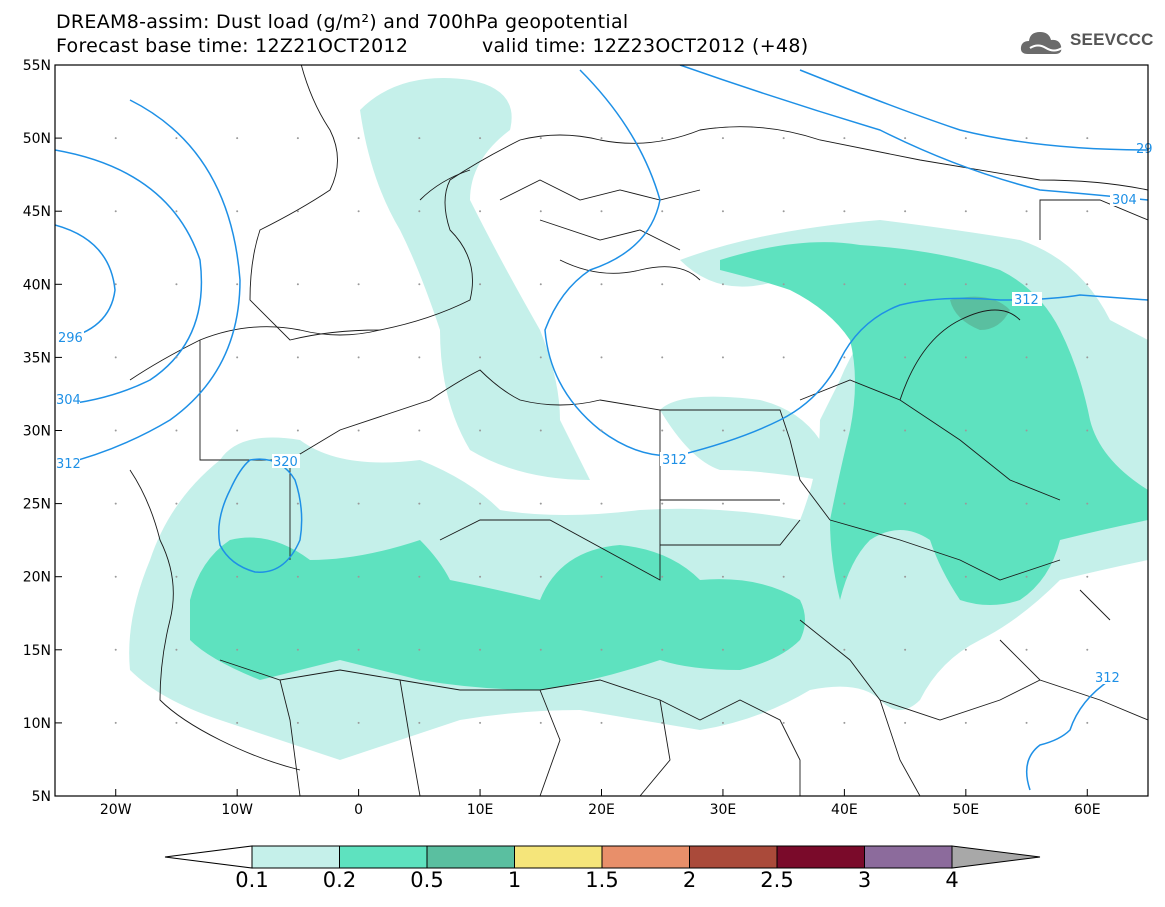  I want to click on colorbar-label: 0.1, so click(252, 880).